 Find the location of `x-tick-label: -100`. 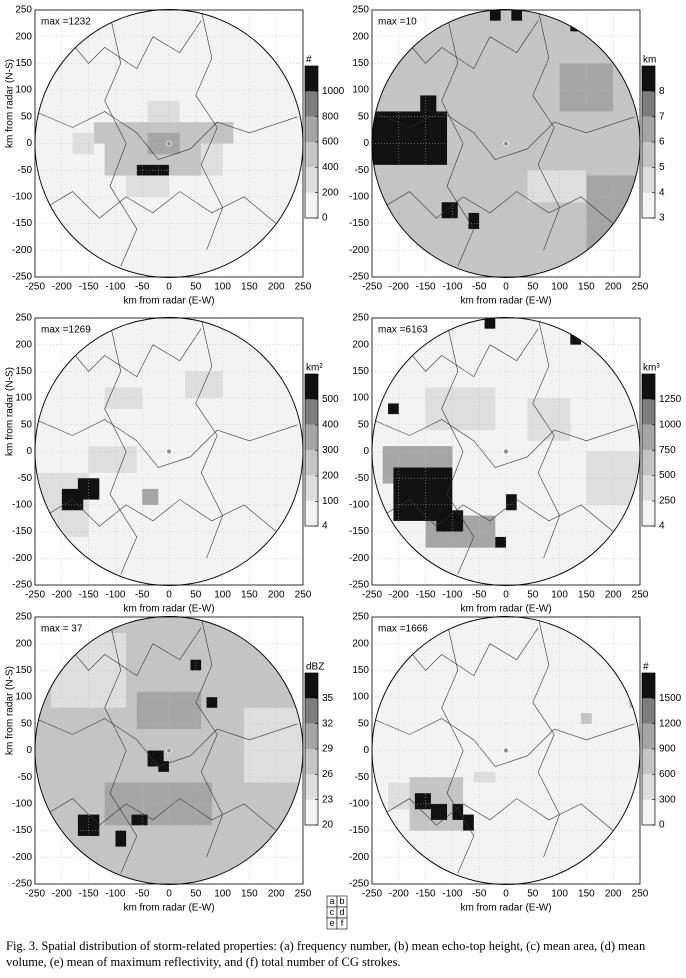

x-tick-label: -100 is located at coordinates (115, 287).